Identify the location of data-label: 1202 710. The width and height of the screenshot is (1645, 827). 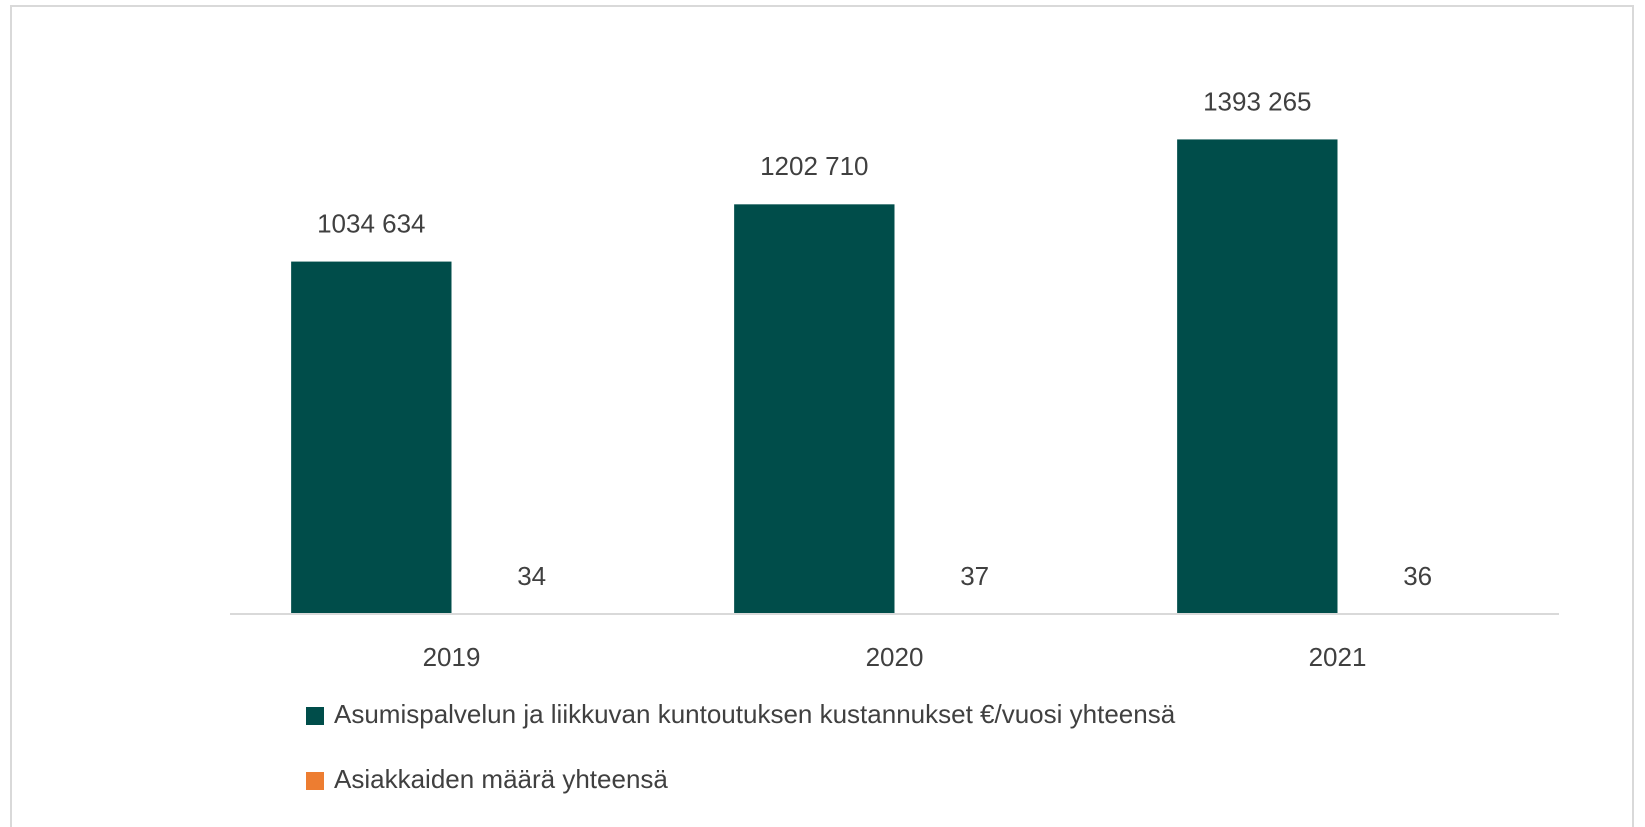
(814, 166).